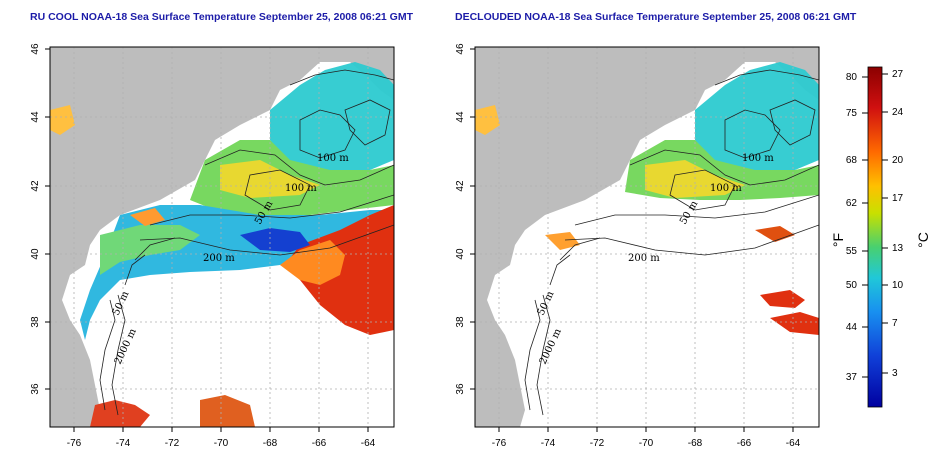  Describe the element at coordinates (852, 251) in the screenshot. I see `fahrenheit-tick-label: 55` at that location.